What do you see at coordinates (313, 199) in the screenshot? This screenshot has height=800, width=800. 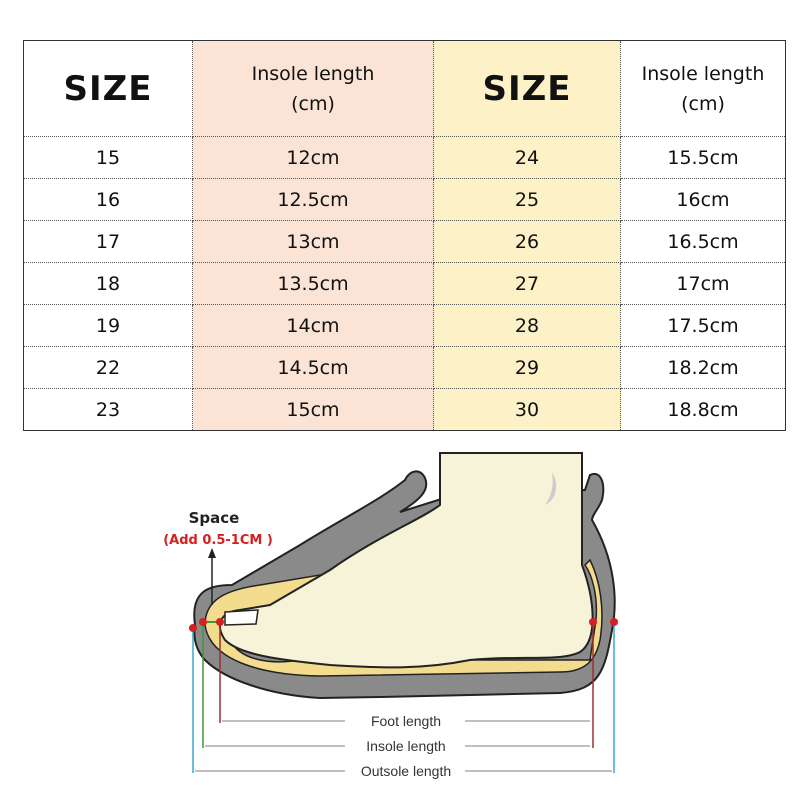 I see `insole-length-cell: 12.5cm` at bounding box center [313, 199].